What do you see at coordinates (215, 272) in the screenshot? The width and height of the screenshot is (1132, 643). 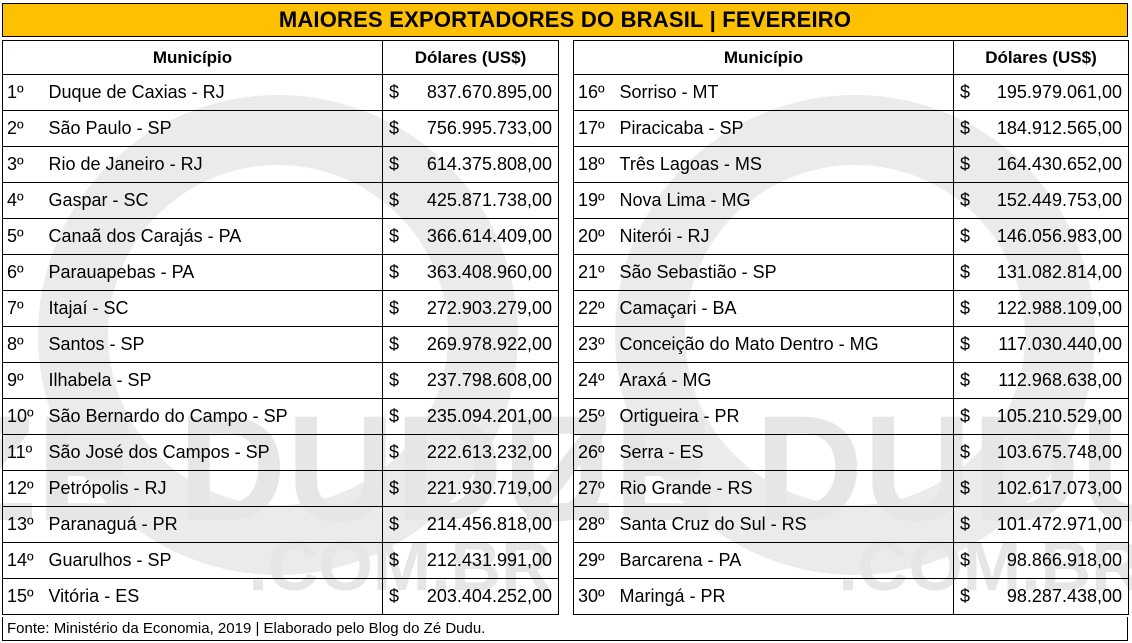 I see `municipio-cell: Parauapebas - PA` at bounding box center [215, 272].